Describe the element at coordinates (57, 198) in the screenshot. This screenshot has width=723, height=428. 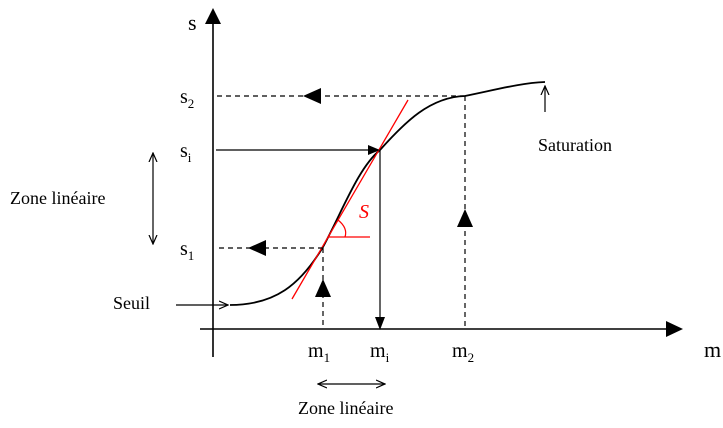
I see `vertical-zone-label: Zone linéaire` at that location.